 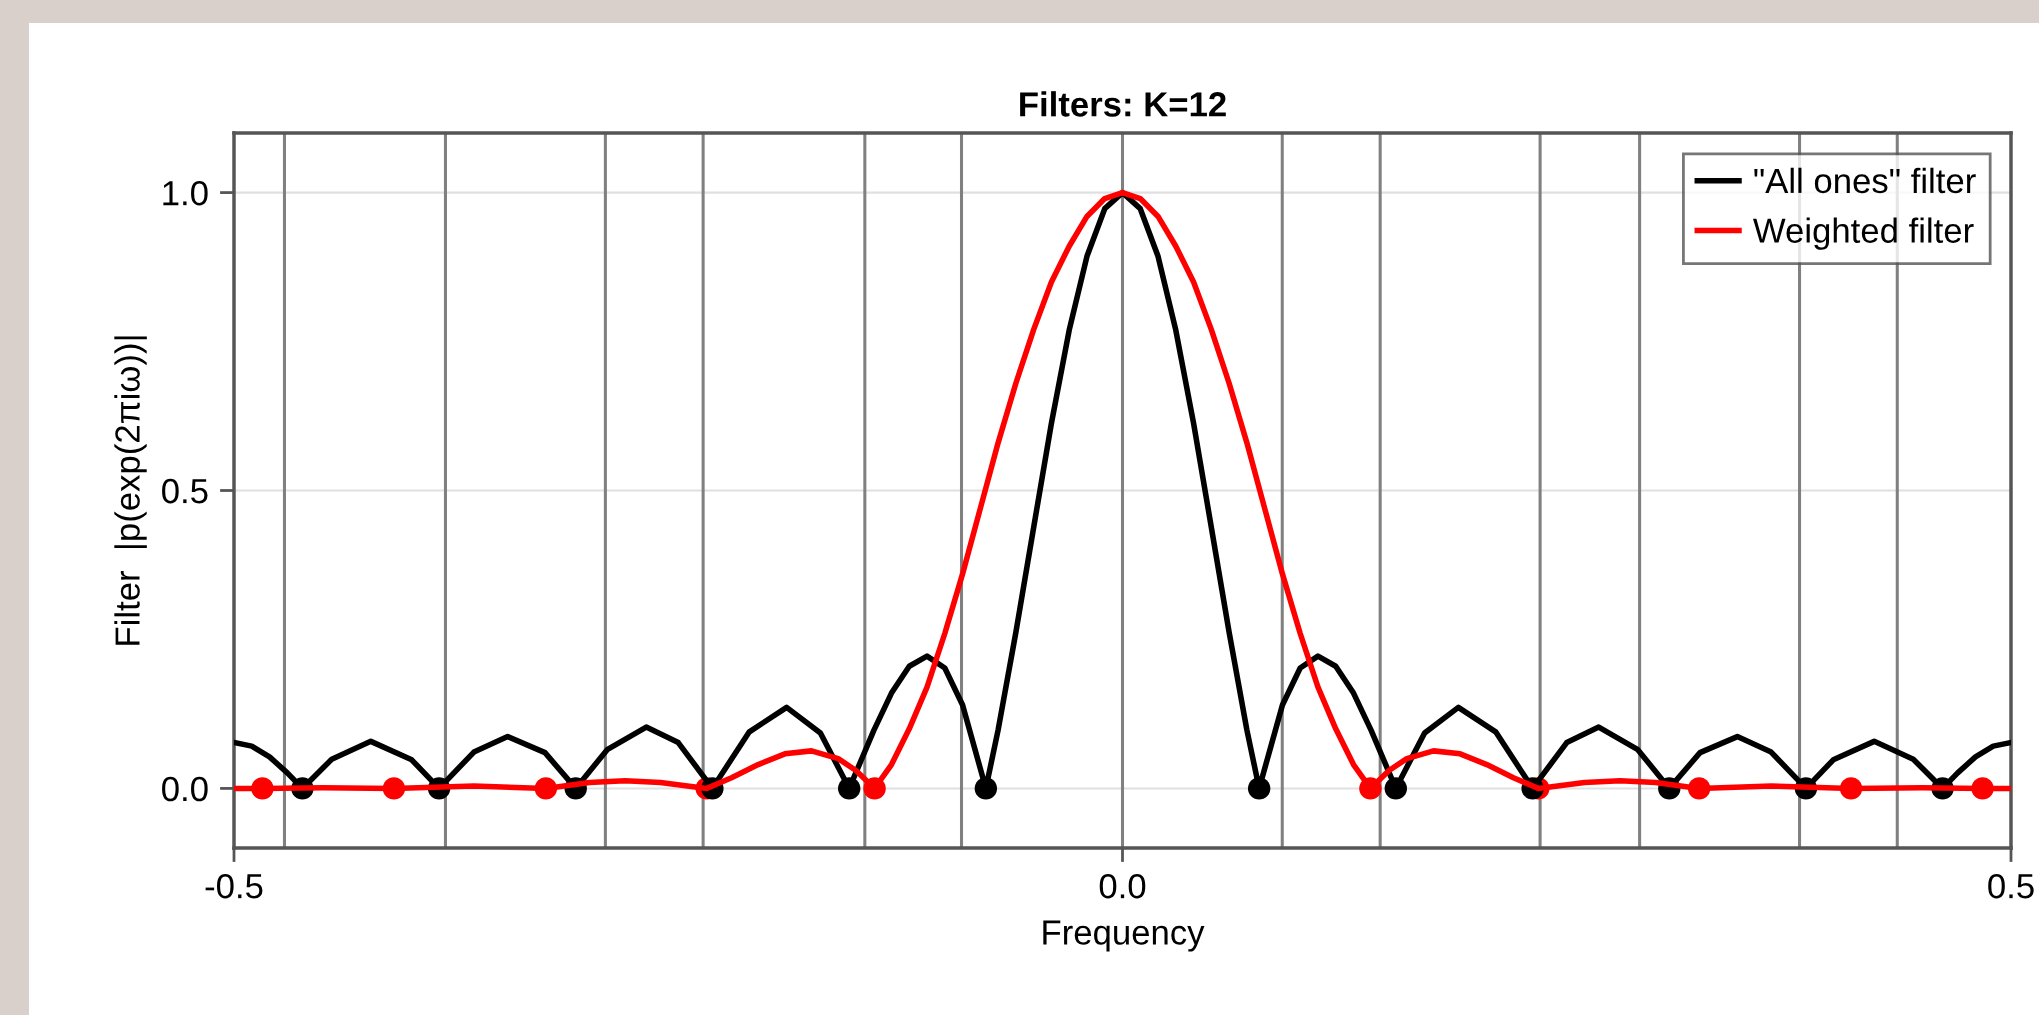 I want to click on x-tick-label: 0.0, so click(x=1122, y=886).